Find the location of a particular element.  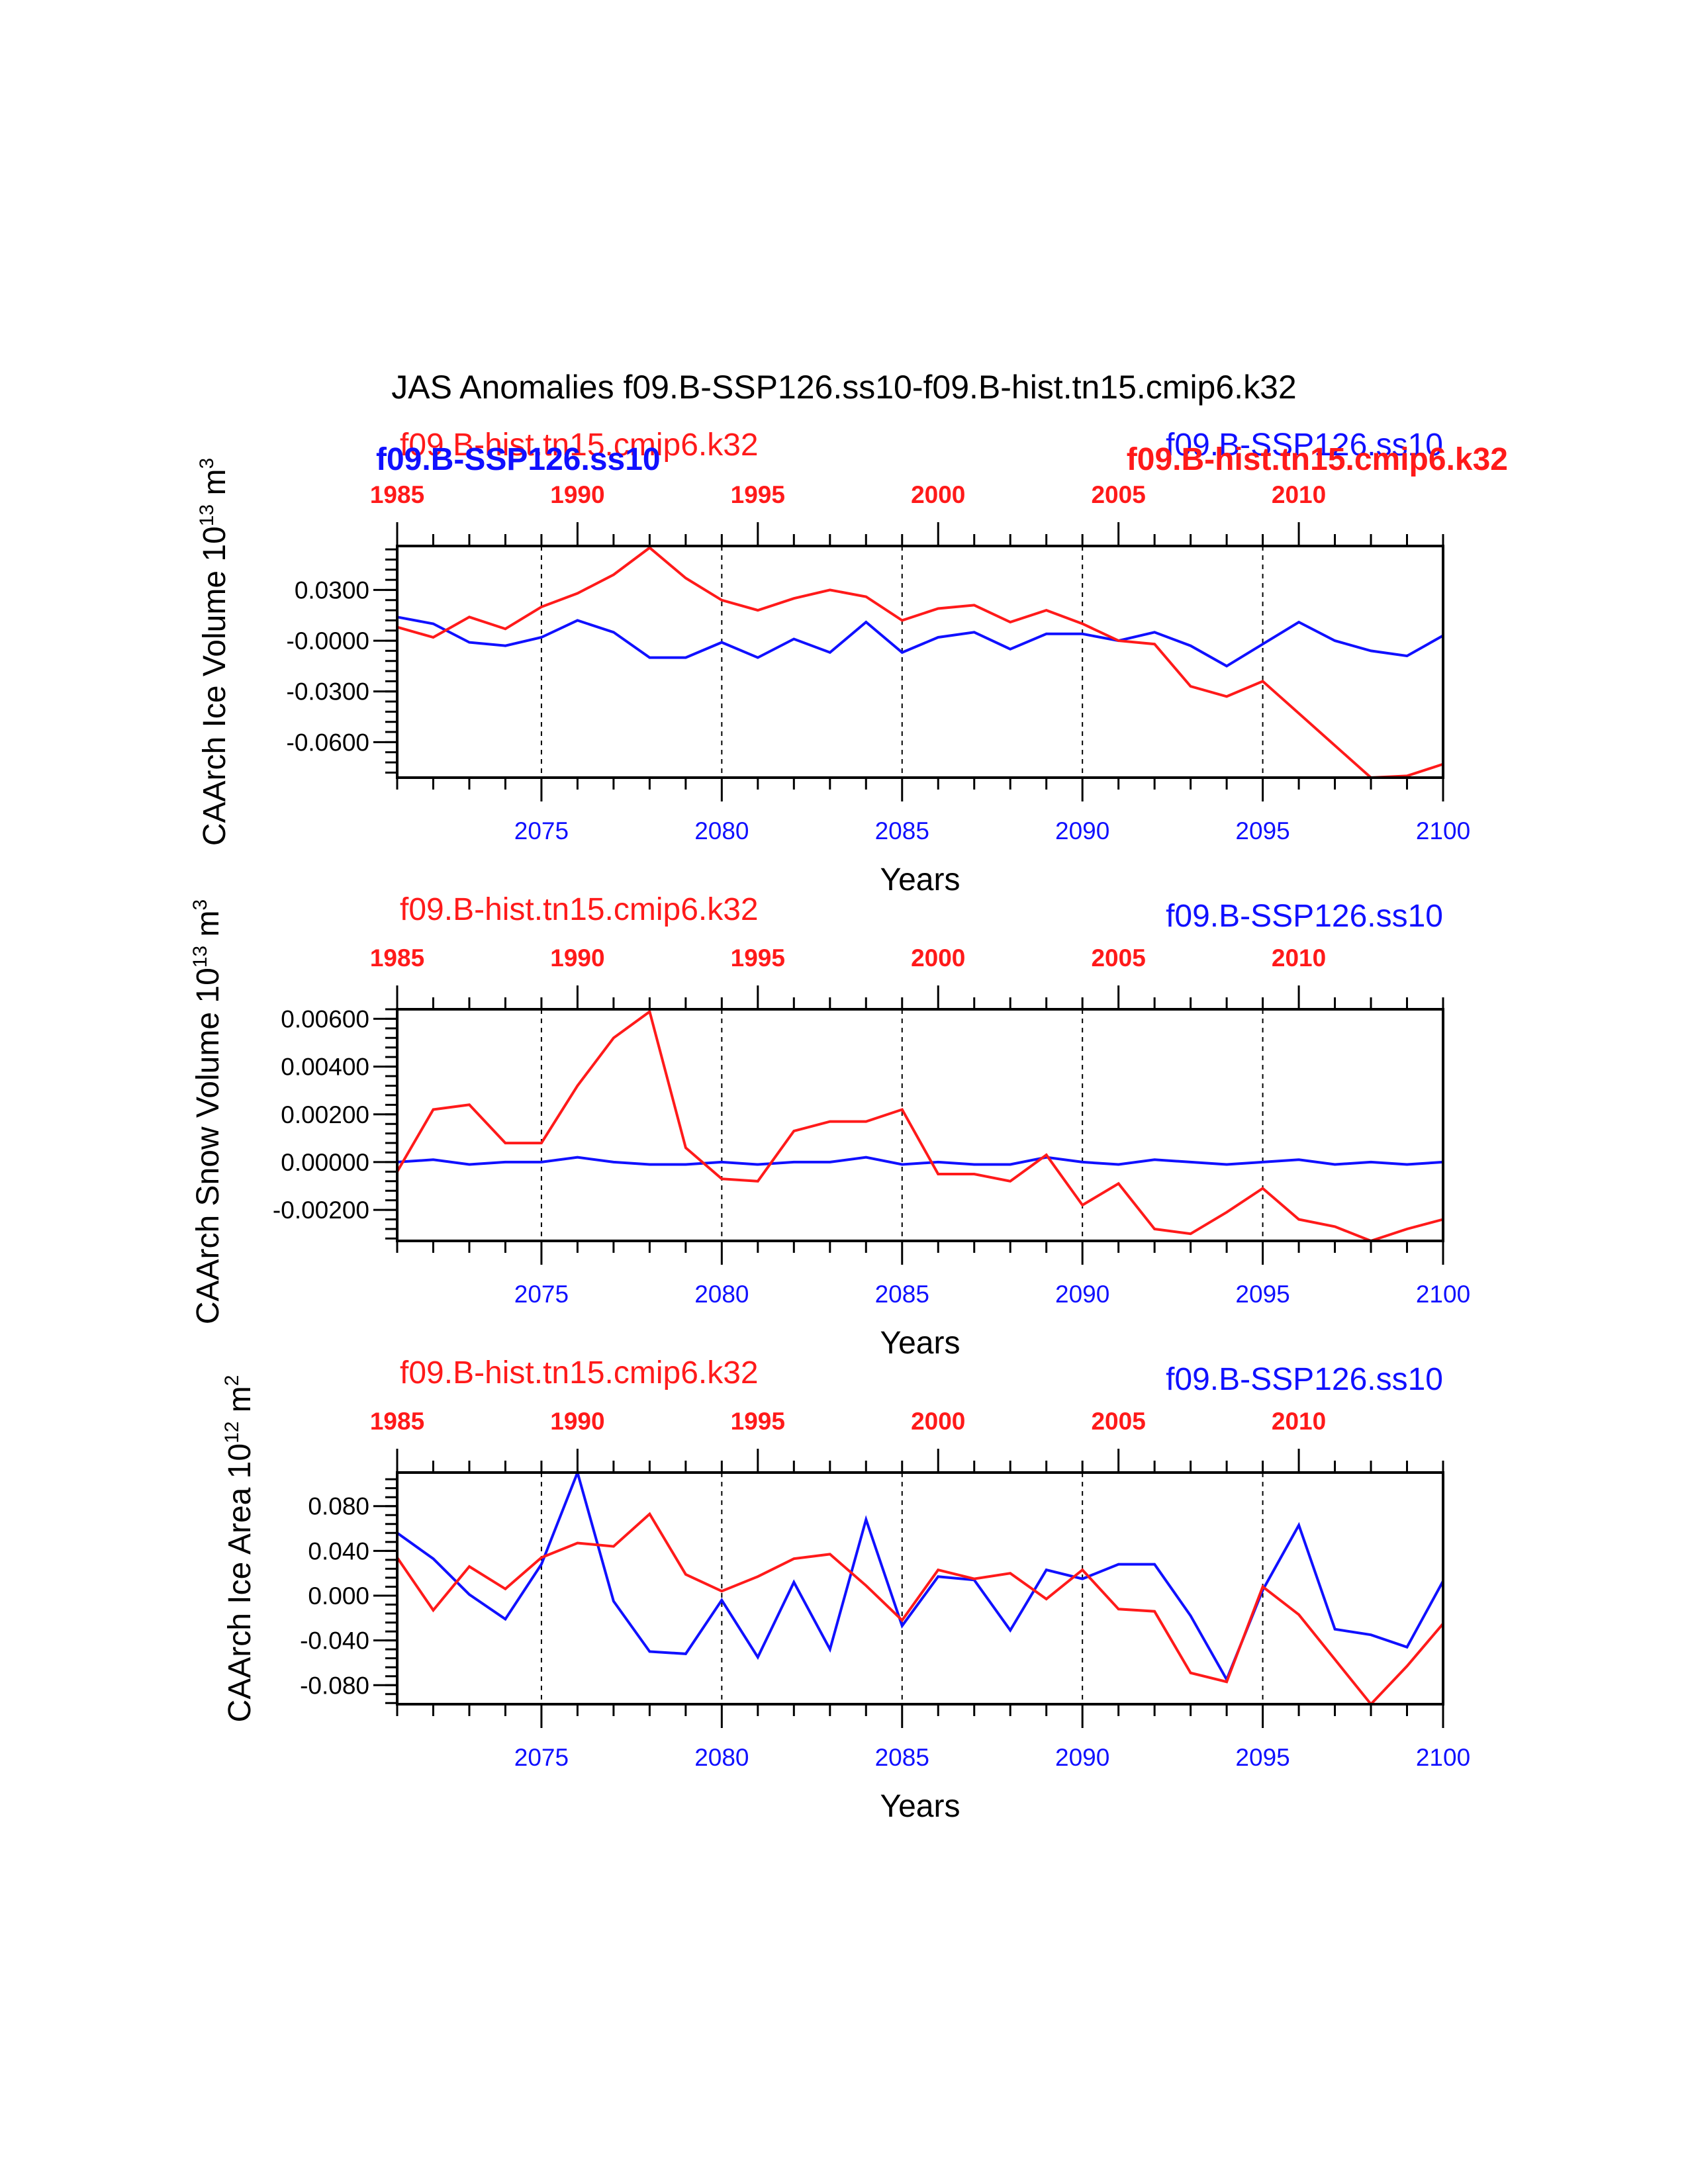

y-tick-label: -0.0300 is located at coordinates (328, 691).